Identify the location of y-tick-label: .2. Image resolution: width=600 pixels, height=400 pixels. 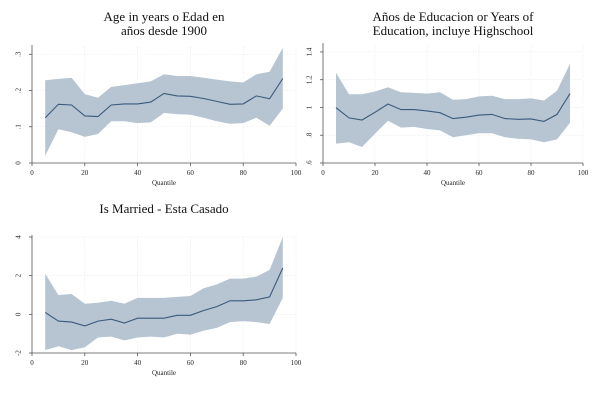
(19, 90).